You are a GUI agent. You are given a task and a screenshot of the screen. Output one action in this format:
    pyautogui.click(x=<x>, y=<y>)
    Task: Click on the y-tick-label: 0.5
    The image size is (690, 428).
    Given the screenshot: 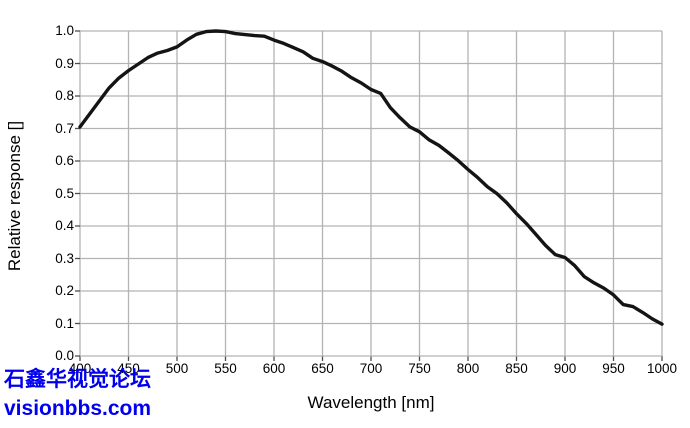 What is the action you would take?
    pyautogui.click(x=64, y=193)
    